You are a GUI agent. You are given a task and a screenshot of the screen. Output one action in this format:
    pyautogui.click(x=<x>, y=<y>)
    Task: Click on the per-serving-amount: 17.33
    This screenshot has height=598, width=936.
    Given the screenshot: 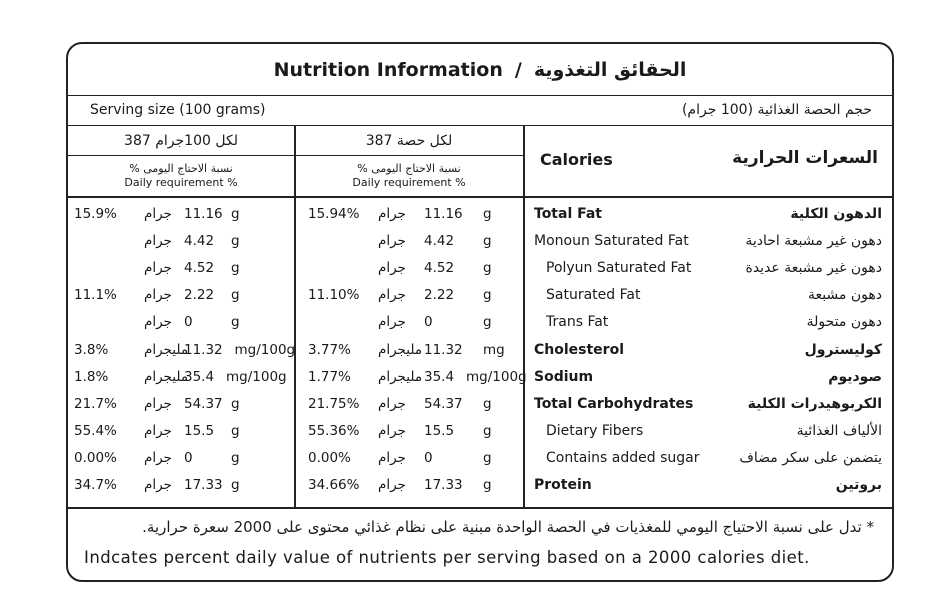 What is the action you would take?
    pyautogui.click(x=443, y=485)
    